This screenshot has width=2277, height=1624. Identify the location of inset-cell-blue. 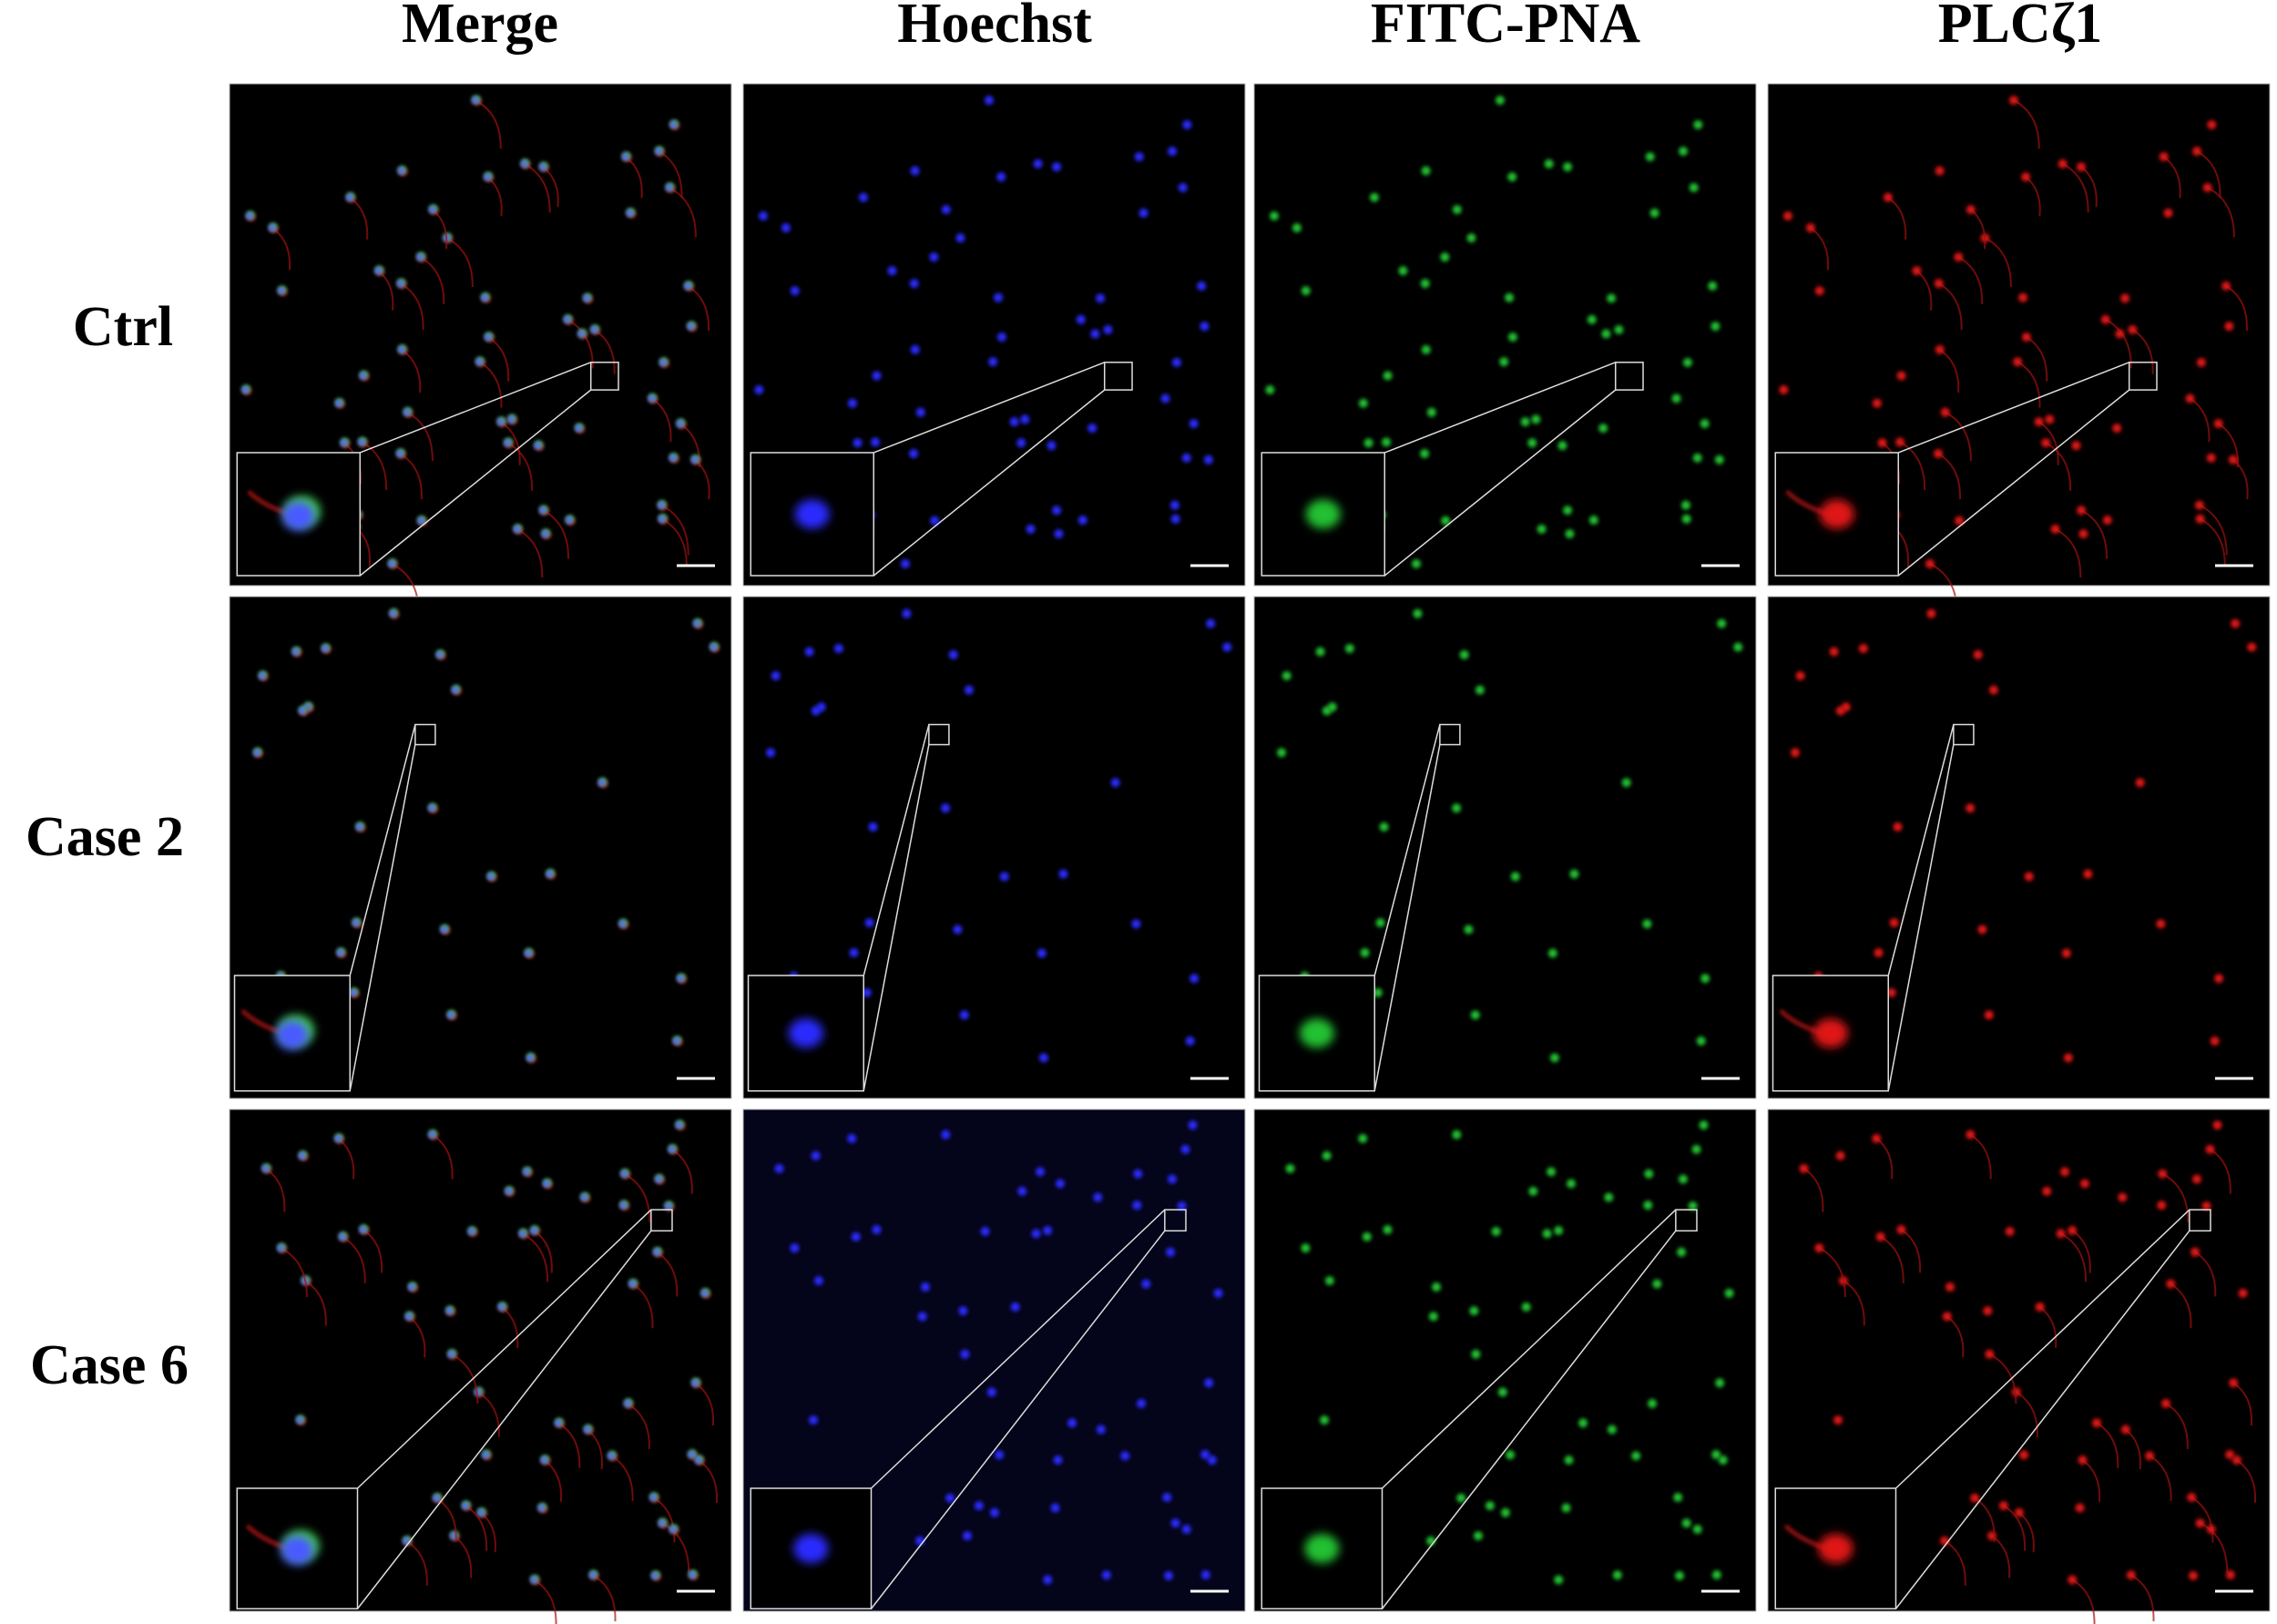
(298, 516).